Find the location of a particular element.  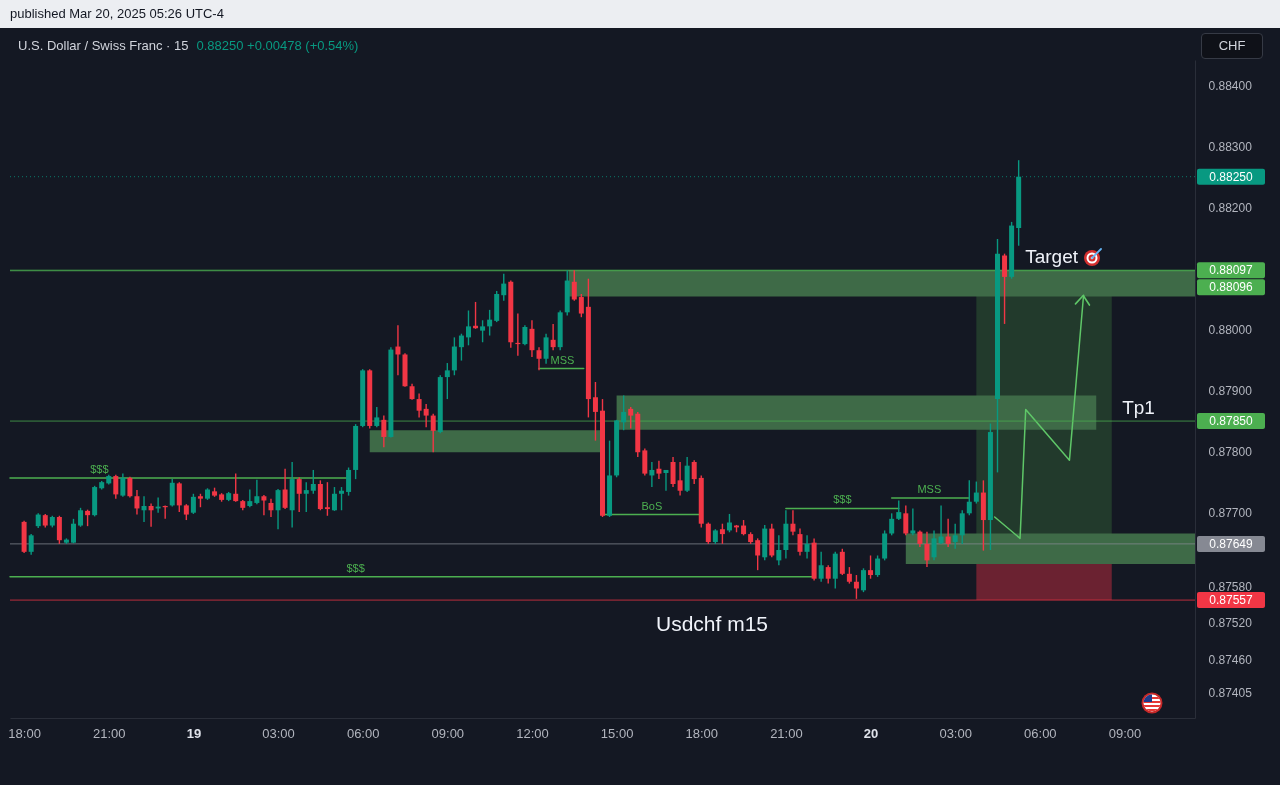

y-tick-label: 0.87900 is located at coordinates (1230, 391).